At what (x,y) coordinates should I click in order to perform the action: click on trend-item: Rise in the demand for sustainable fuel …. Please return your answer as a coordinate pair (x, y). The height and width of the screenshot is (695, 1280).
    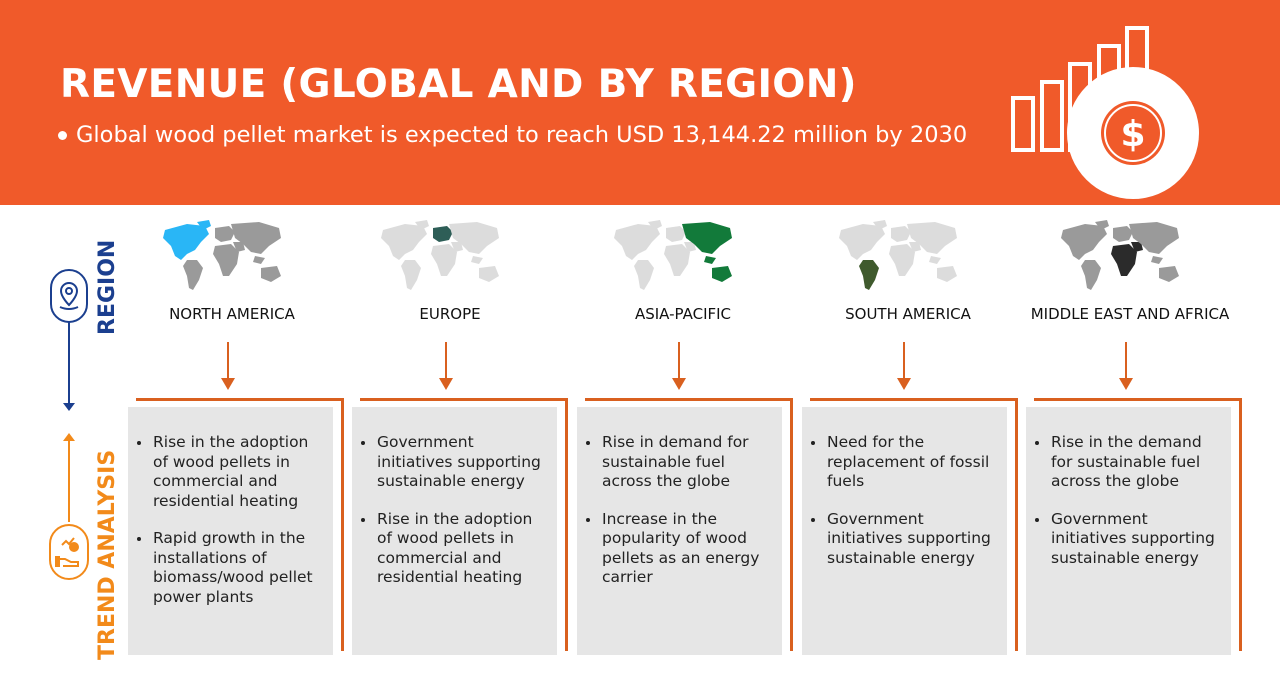
    Looking at the image, I should click on (1128, 462).